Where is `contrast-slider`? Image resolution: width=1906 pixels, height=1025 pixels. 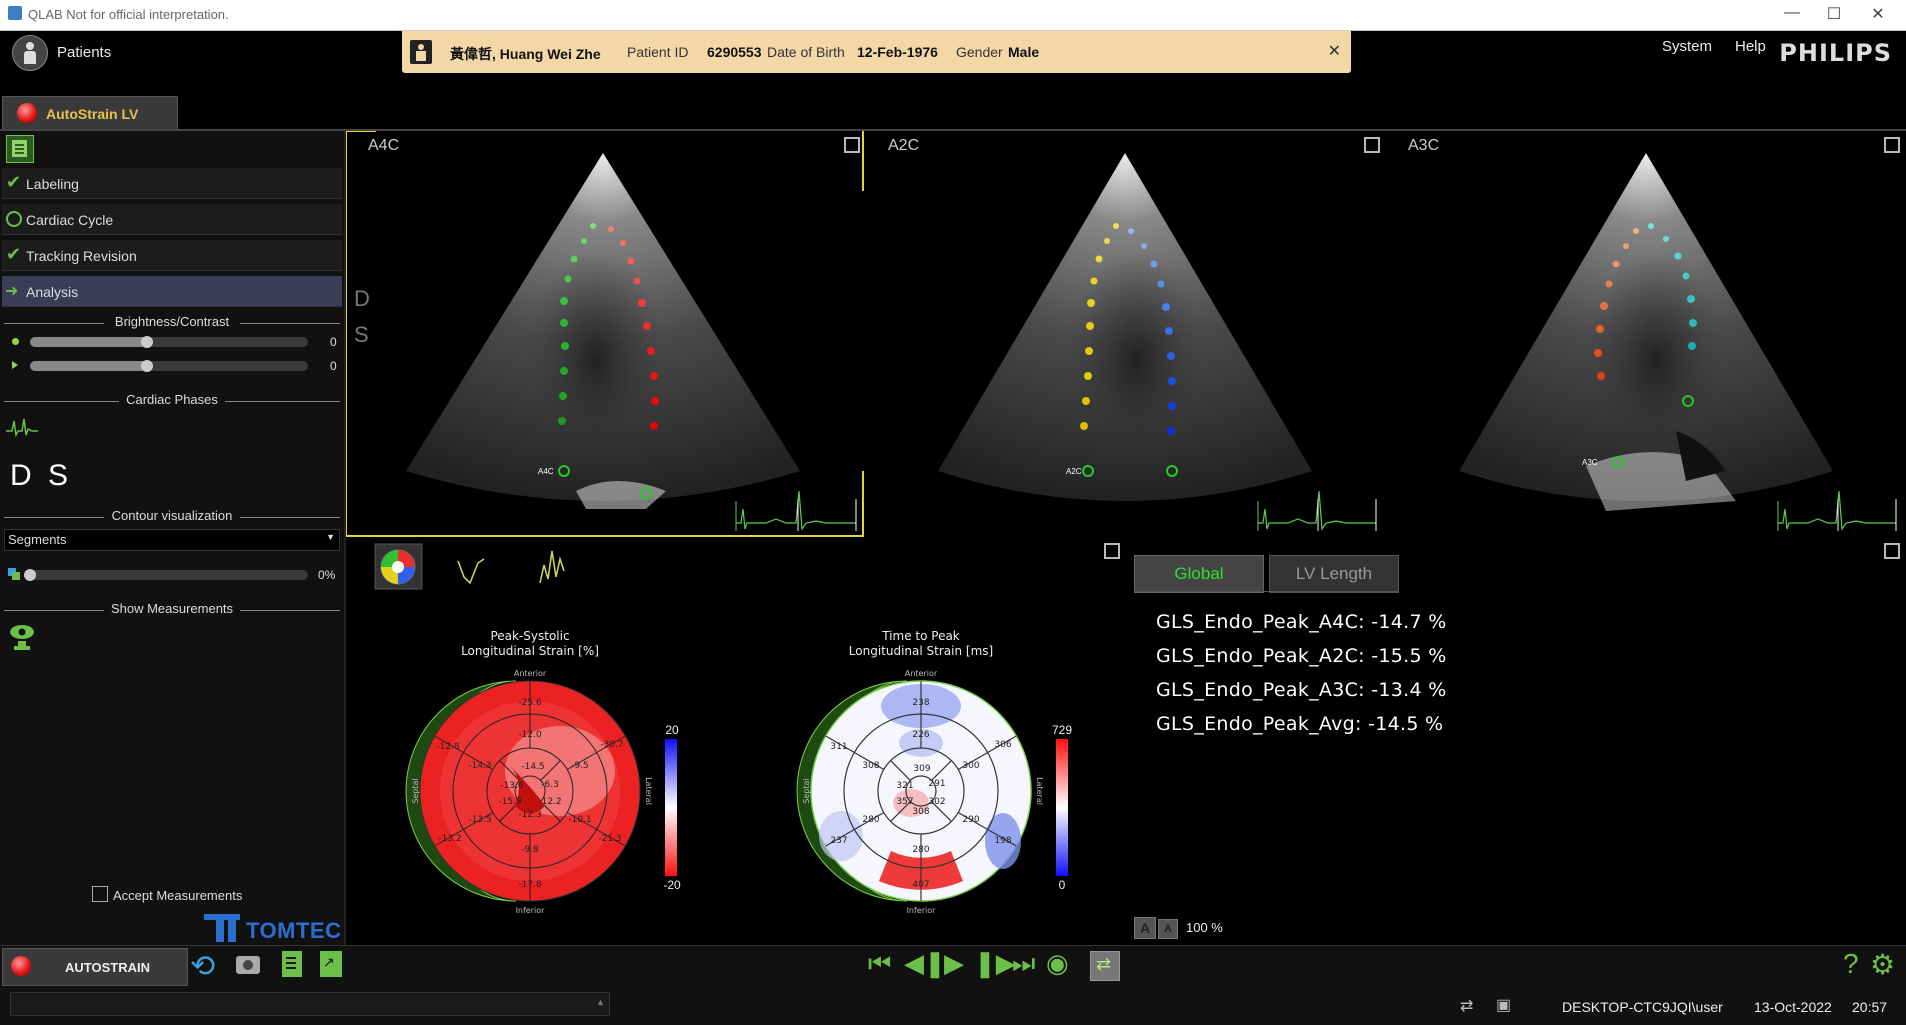 contrast-slider is located at coordinates (169, 366).